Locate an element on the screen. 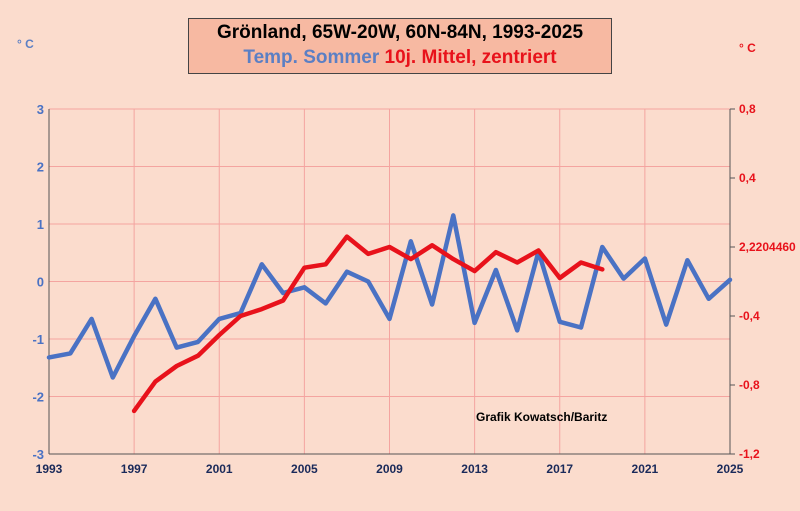  y-right-tick-label: 0,4 is located at coordinates (747, 178).